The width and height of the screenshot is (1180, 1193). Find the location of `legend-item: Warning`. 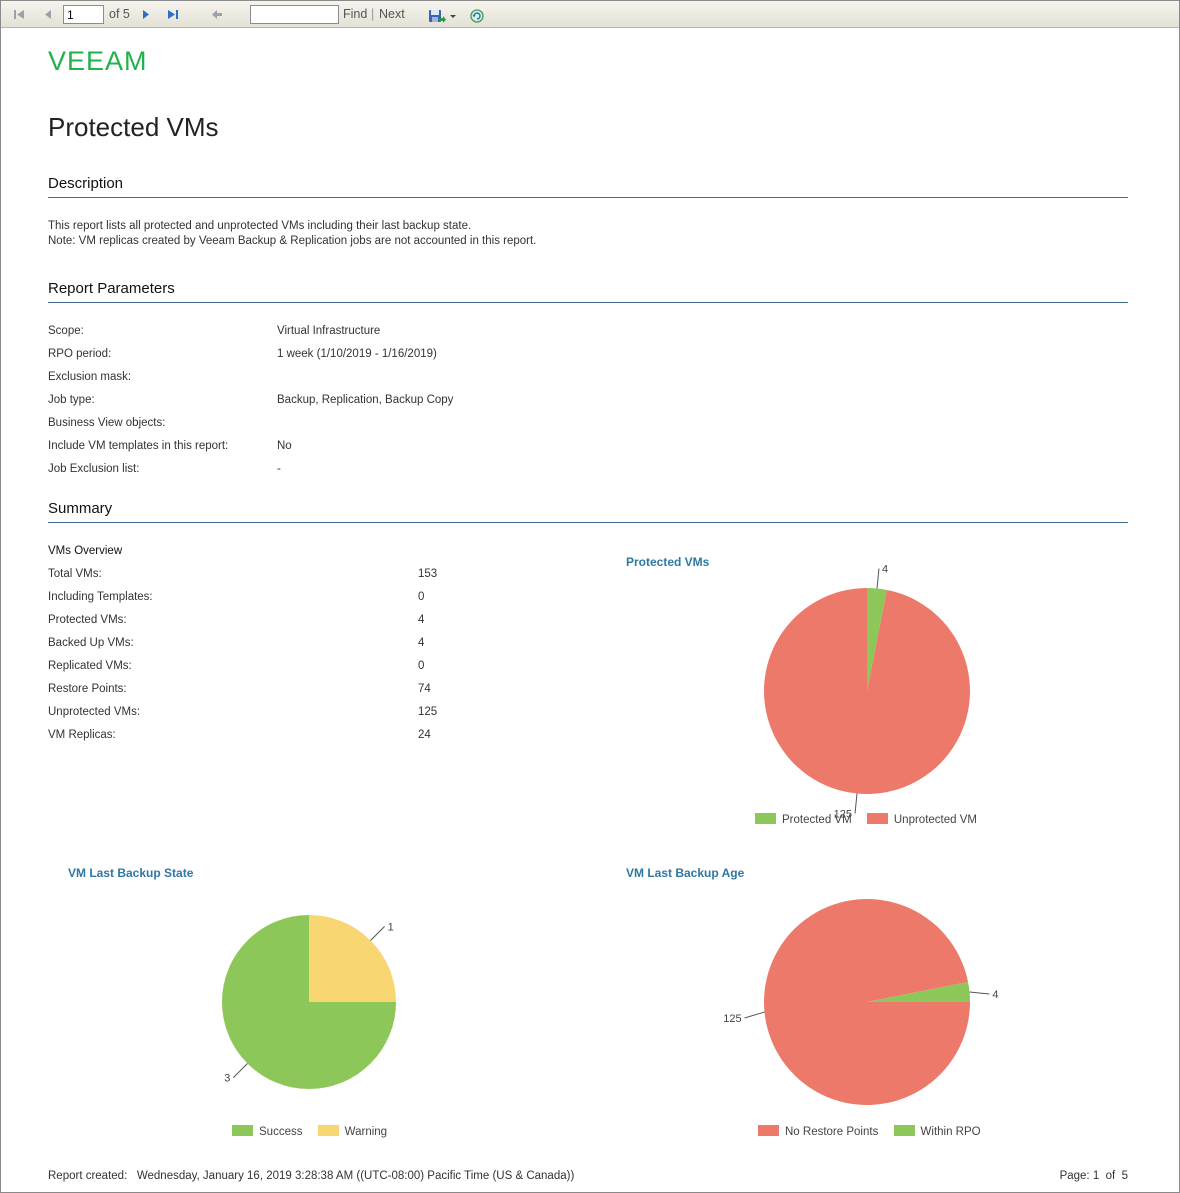

legend-item: Warning is located at coordinates (352, 1131).